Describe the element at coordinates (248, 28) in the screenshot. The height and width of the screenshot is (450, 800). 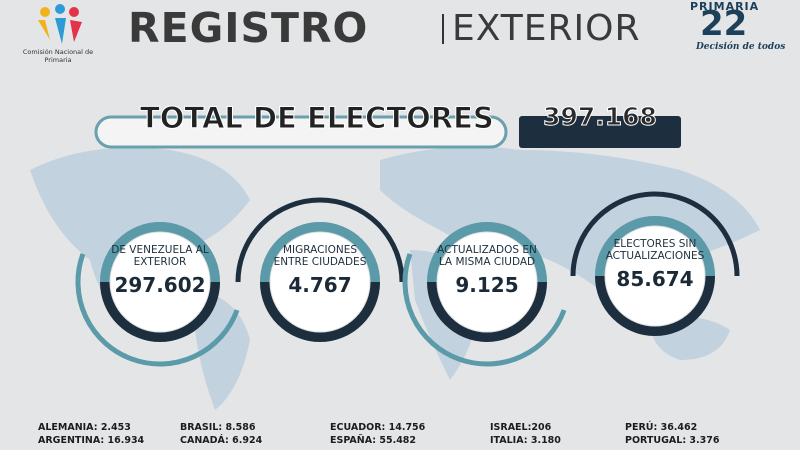
I see `title-main: REGISTRO` at that location.